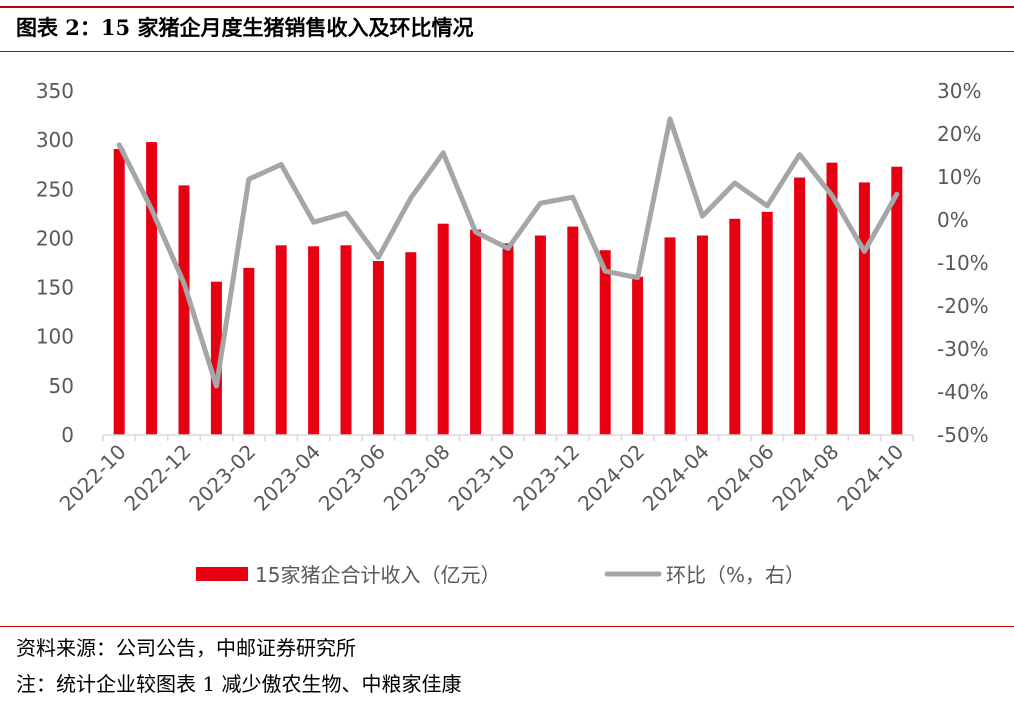  I want to click on x-tick-label: 2023-06, so click(352, 478).